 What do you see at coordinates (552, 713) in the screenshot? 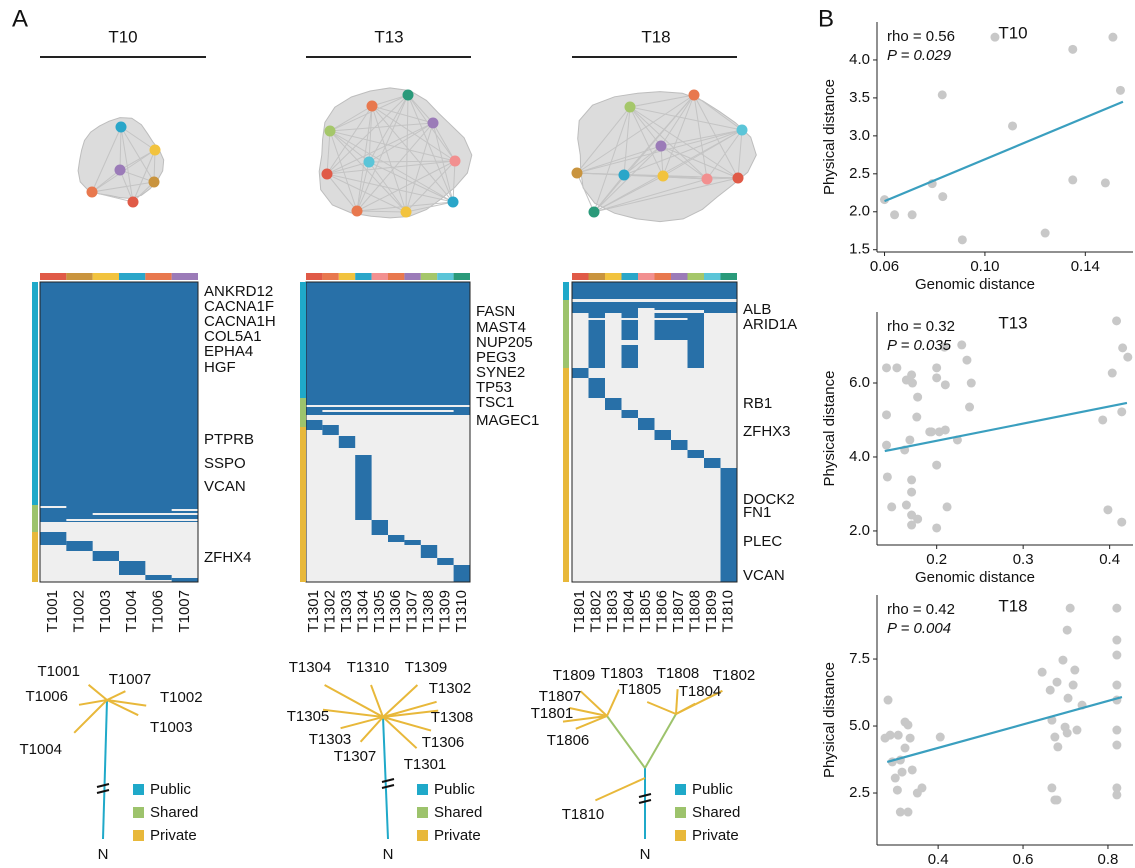
I see `tree-label: T1801` at bounding box center [552, 713].